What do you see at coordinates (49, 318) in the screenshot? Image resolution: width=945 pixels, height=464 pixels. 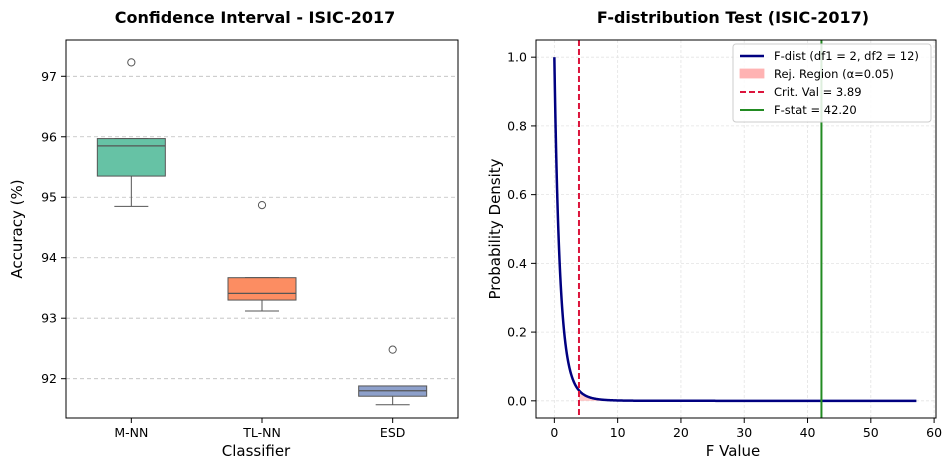 I see `y-tick-label: 93` at bounding box center [49, 318].